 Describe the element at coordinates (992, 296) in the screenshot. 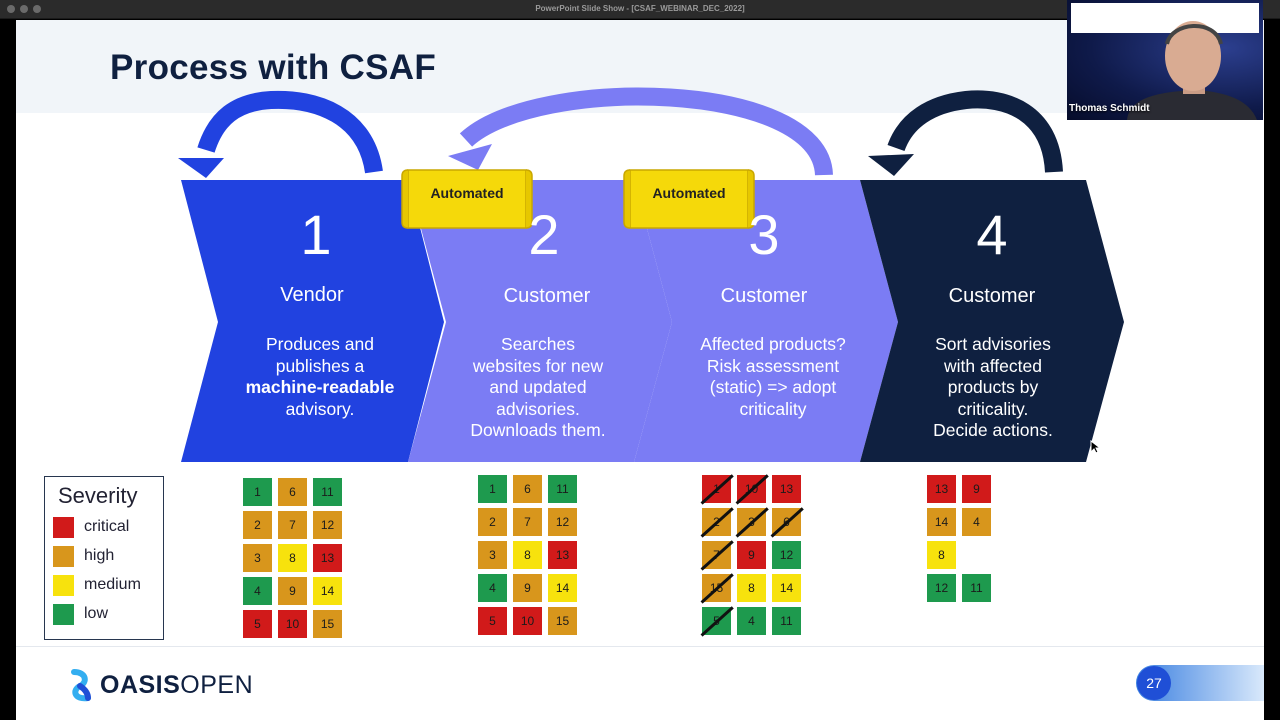

I see `step-4-role: Customer` at that location.